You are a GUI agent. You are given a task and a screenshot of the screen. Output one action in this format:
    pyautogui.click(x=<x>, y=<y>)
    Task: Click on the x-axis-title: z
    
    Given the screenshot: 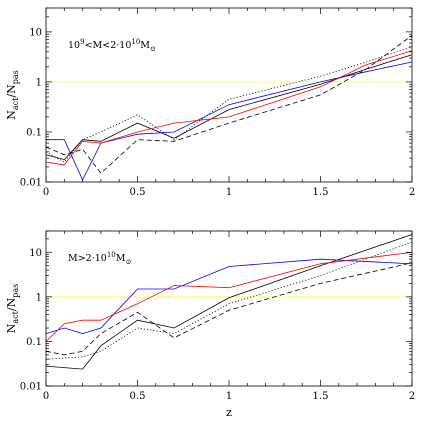 What is the action you would take?
    pyautogui.click(x=229, y=412)
    